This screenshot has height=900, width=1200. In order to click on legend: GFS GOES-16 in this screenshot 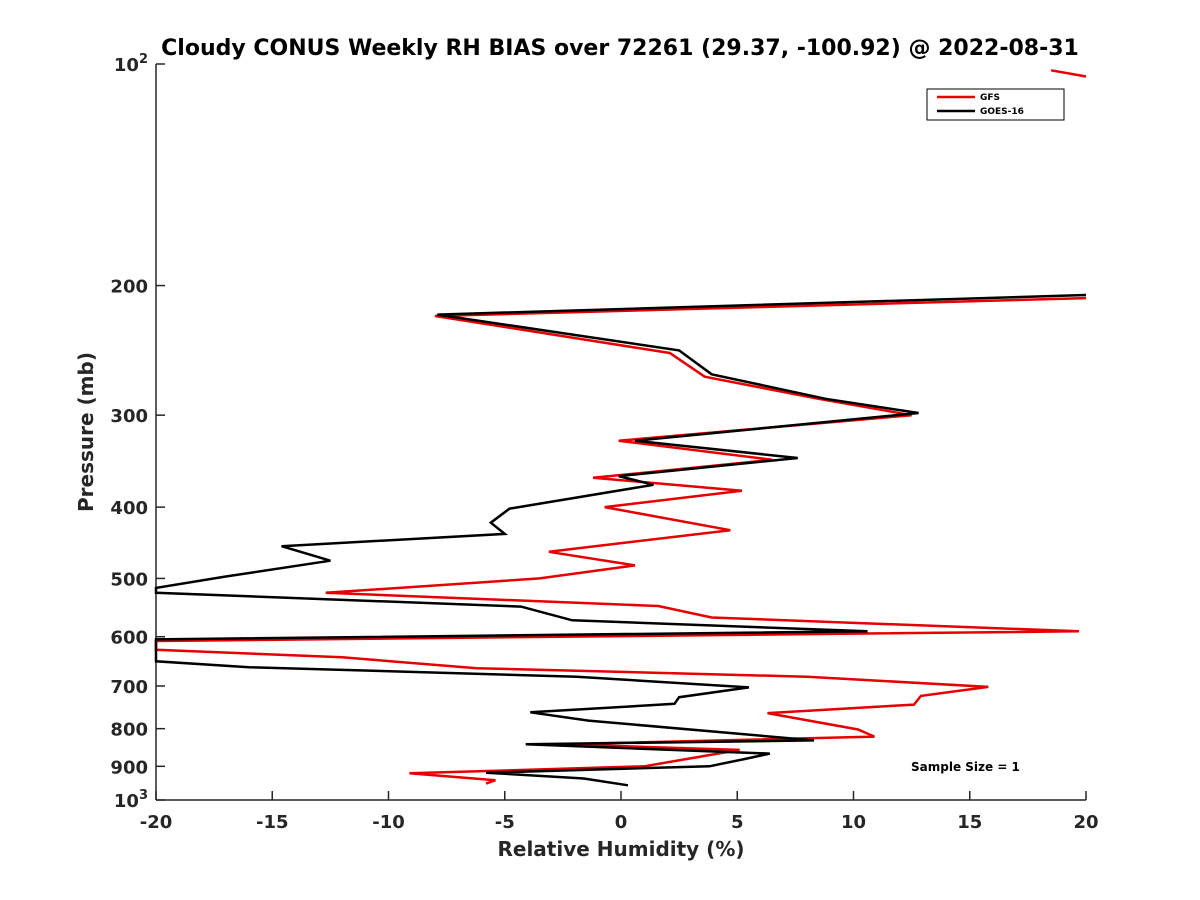, I will do `click(995, 104)`.